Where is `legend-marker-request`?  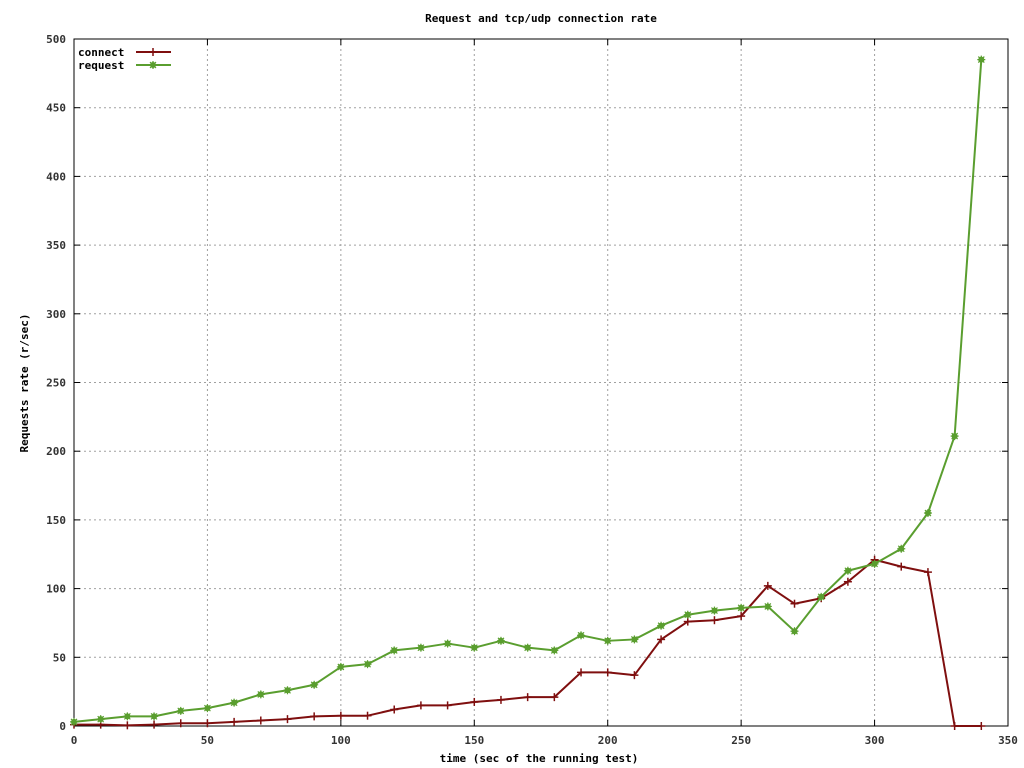
legend-marker-request is located at coordinates (153, 65).